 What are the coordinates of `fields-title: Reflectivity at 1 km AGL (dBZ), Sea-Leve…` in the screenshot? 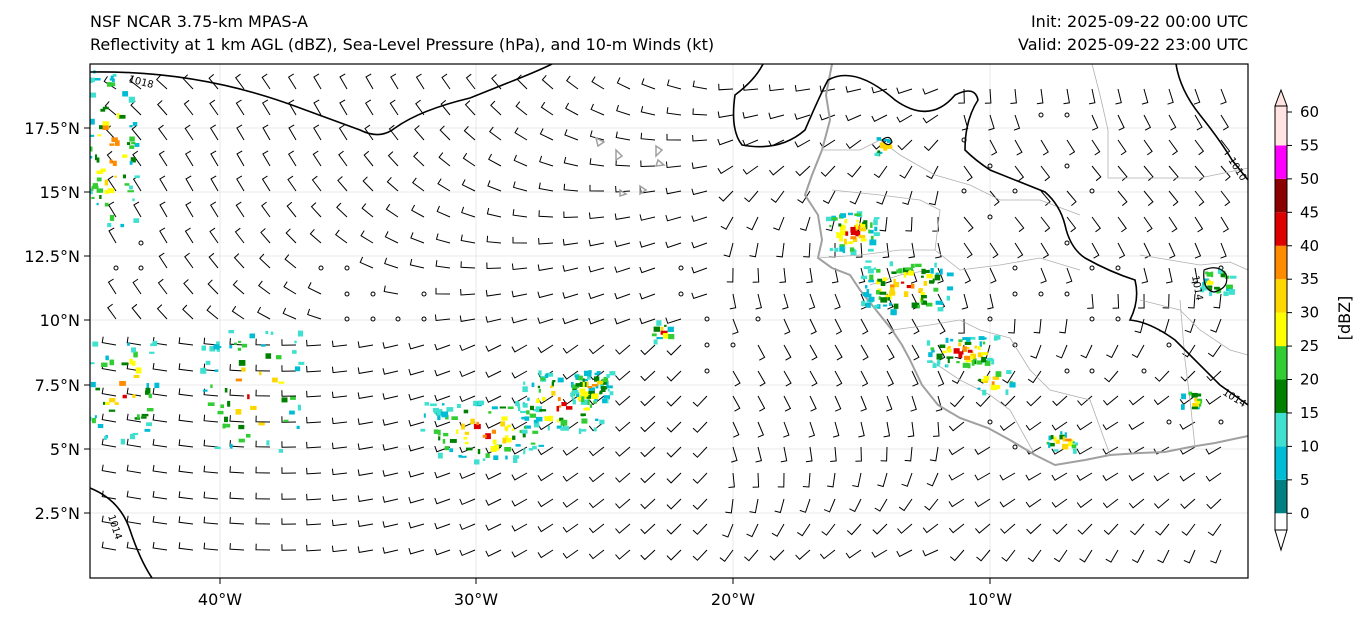 It's located at (402, 44).